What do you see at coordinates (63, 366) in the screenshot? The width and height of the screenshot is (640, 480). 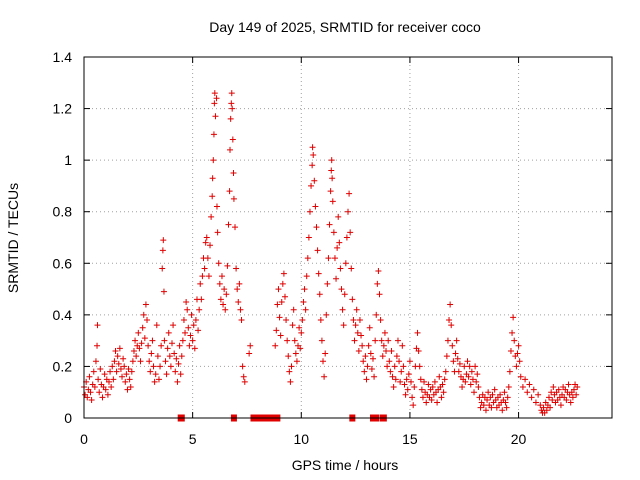 I see `y-tick-label: 0.2` at bounding box center [63, 366].